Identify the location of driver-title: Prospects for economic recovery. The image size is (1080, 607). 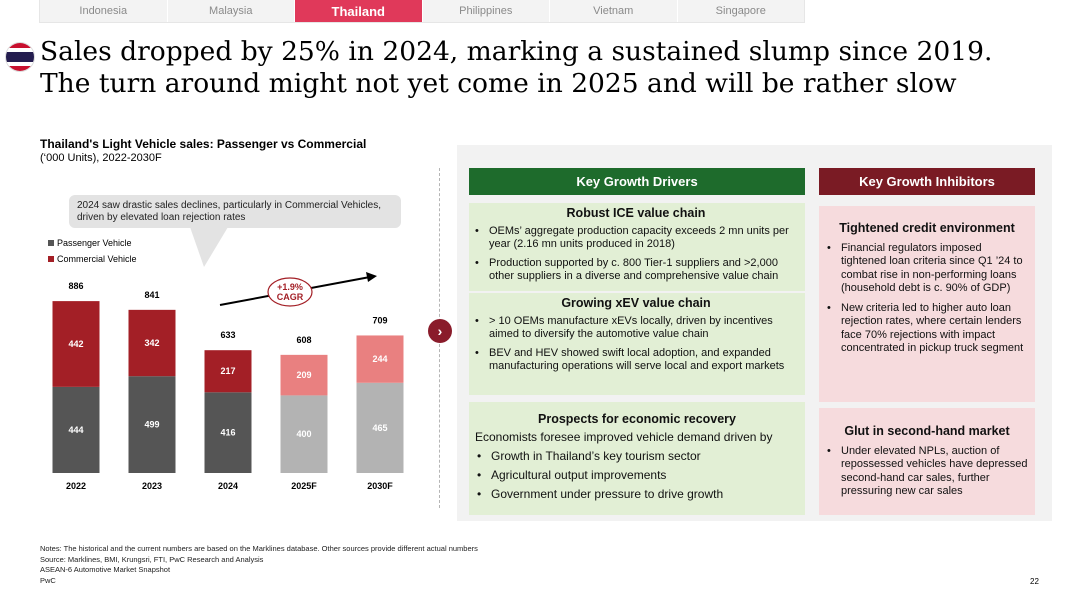
(637, 419).